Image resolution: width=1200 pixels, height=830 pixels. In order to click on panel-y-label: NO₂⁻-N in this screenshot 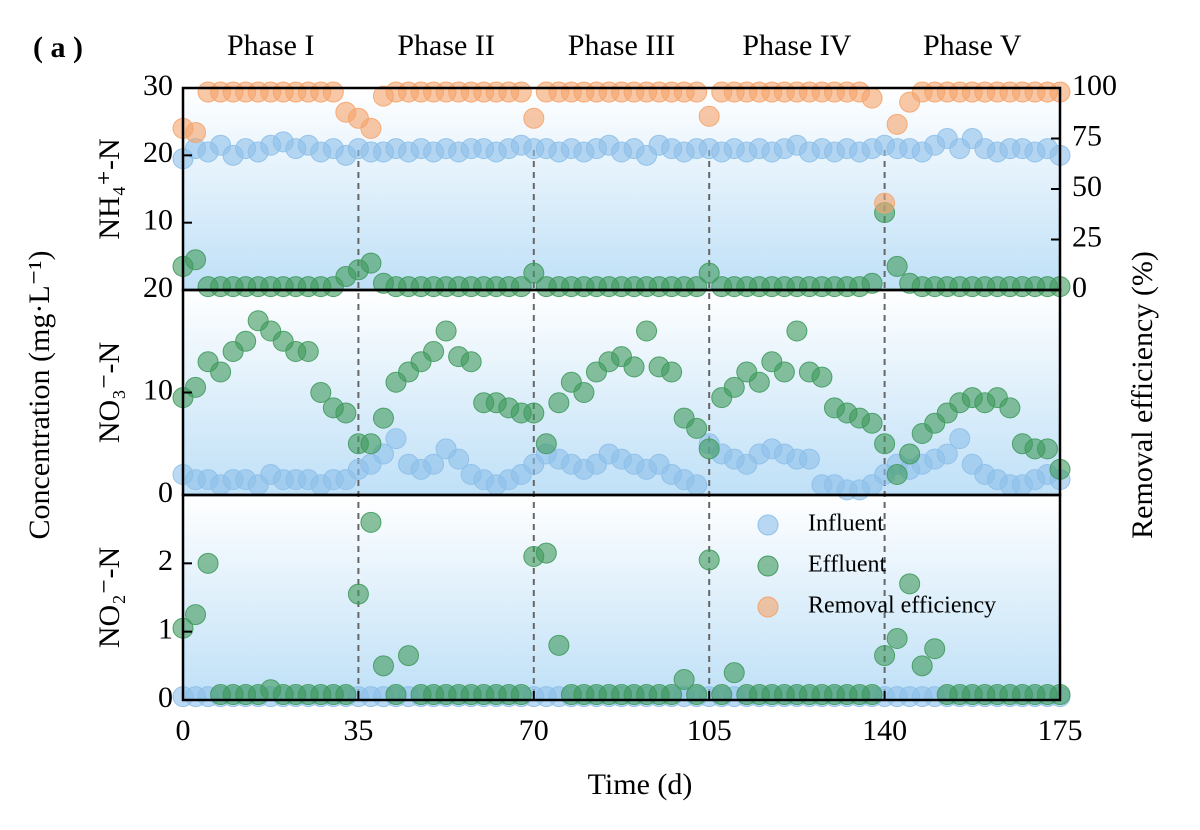, I will do `click(109, 597)`.